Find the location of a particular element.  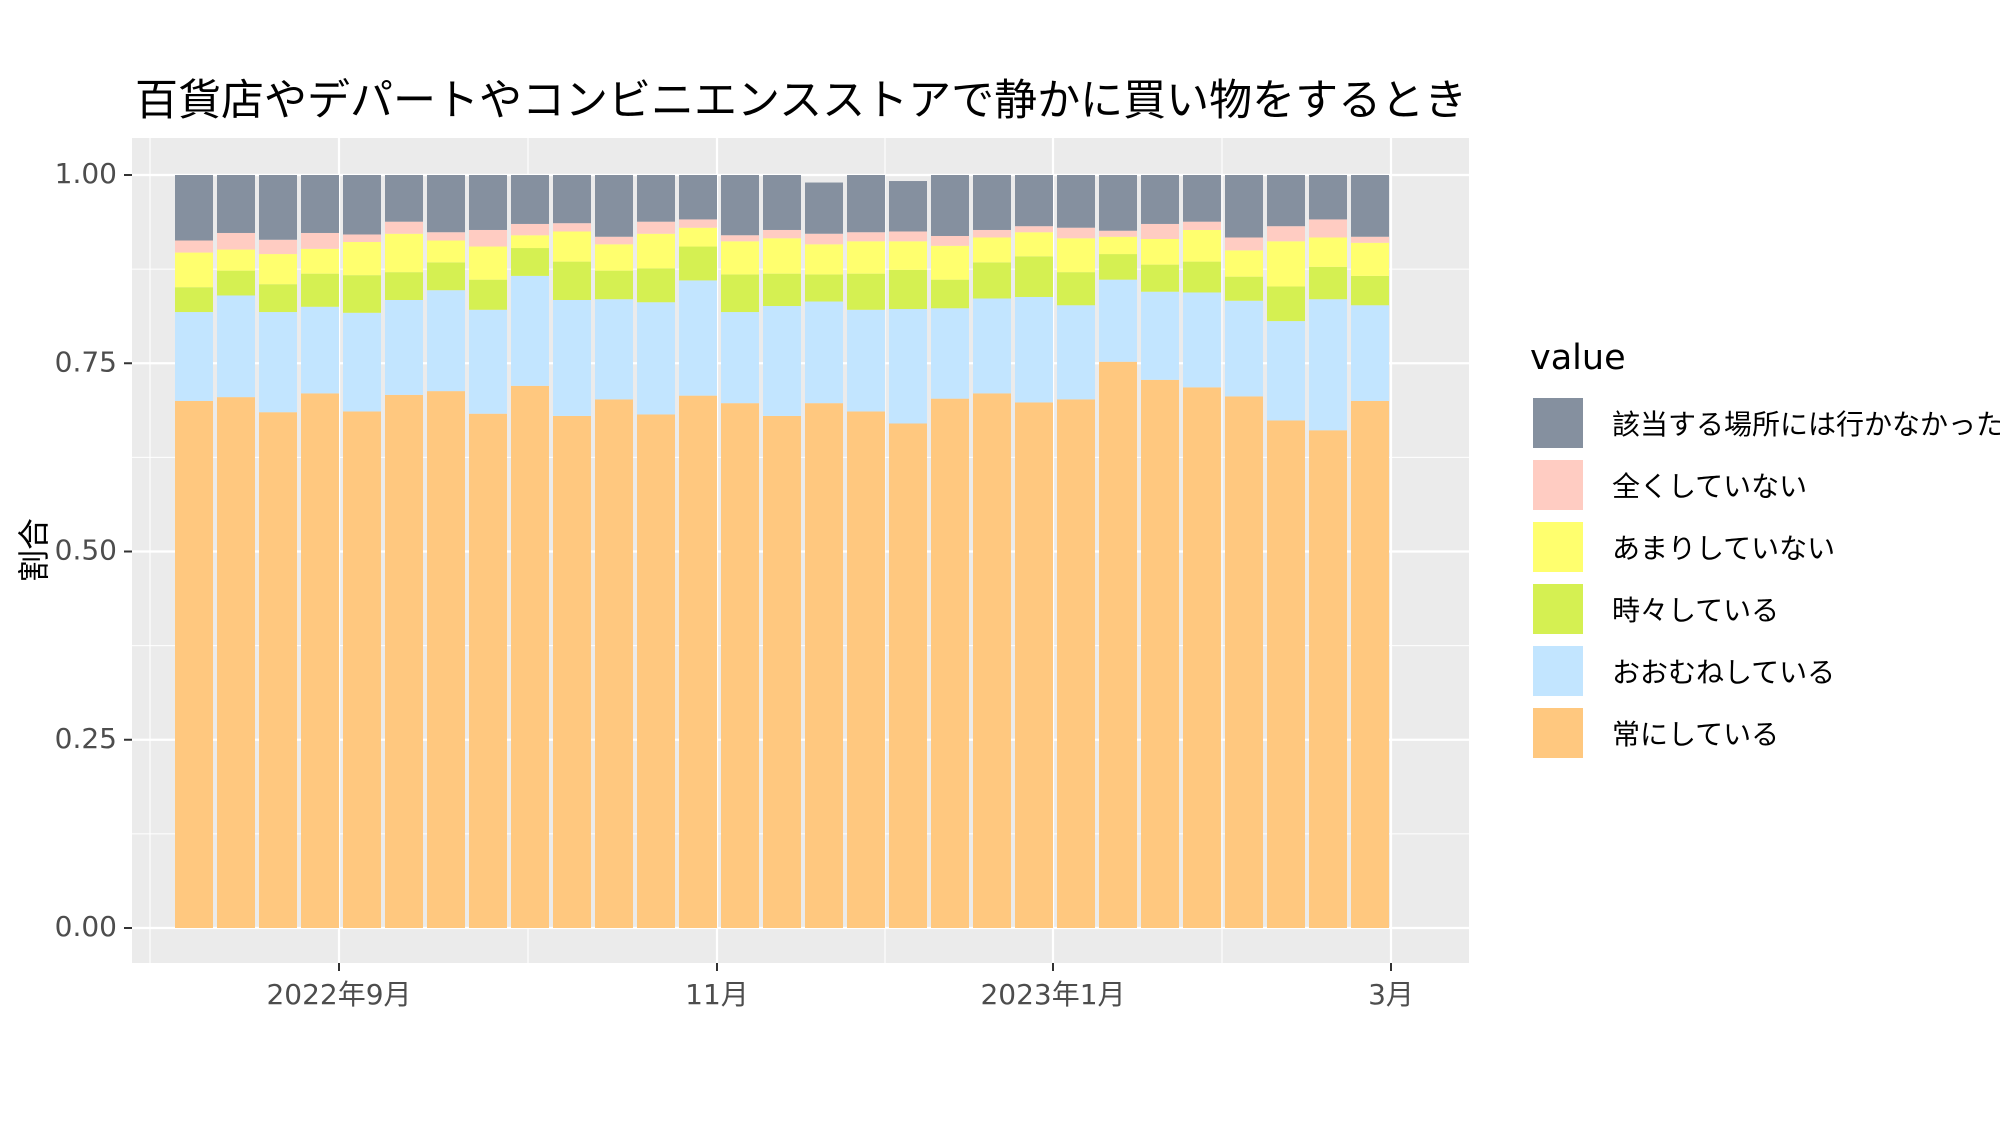

chart-title: 百貨店やデパートやコンビニエンスストアで静かに買い物をするとき is located at coordinates (801, 101).